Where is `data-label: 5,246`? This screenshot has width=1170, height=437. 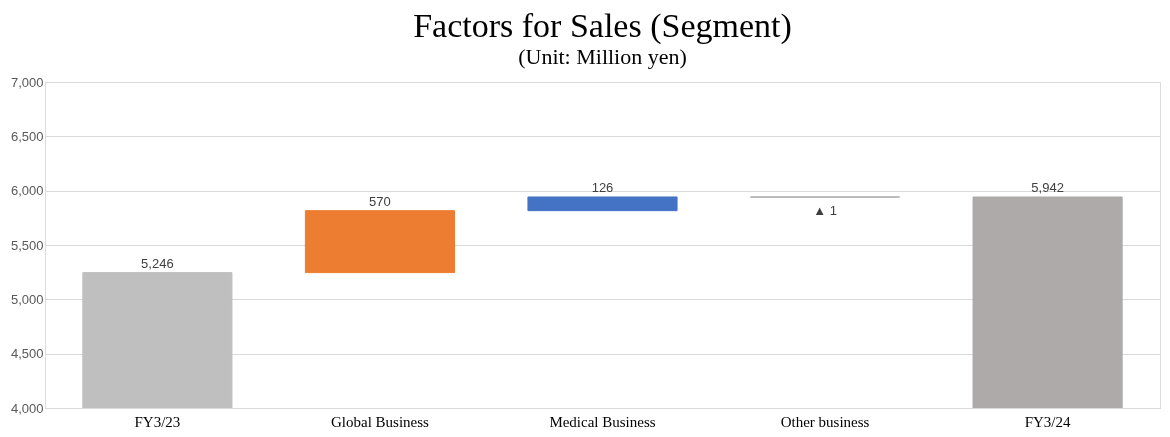 data-label: 5,246 is located at coordinates (157, 263).